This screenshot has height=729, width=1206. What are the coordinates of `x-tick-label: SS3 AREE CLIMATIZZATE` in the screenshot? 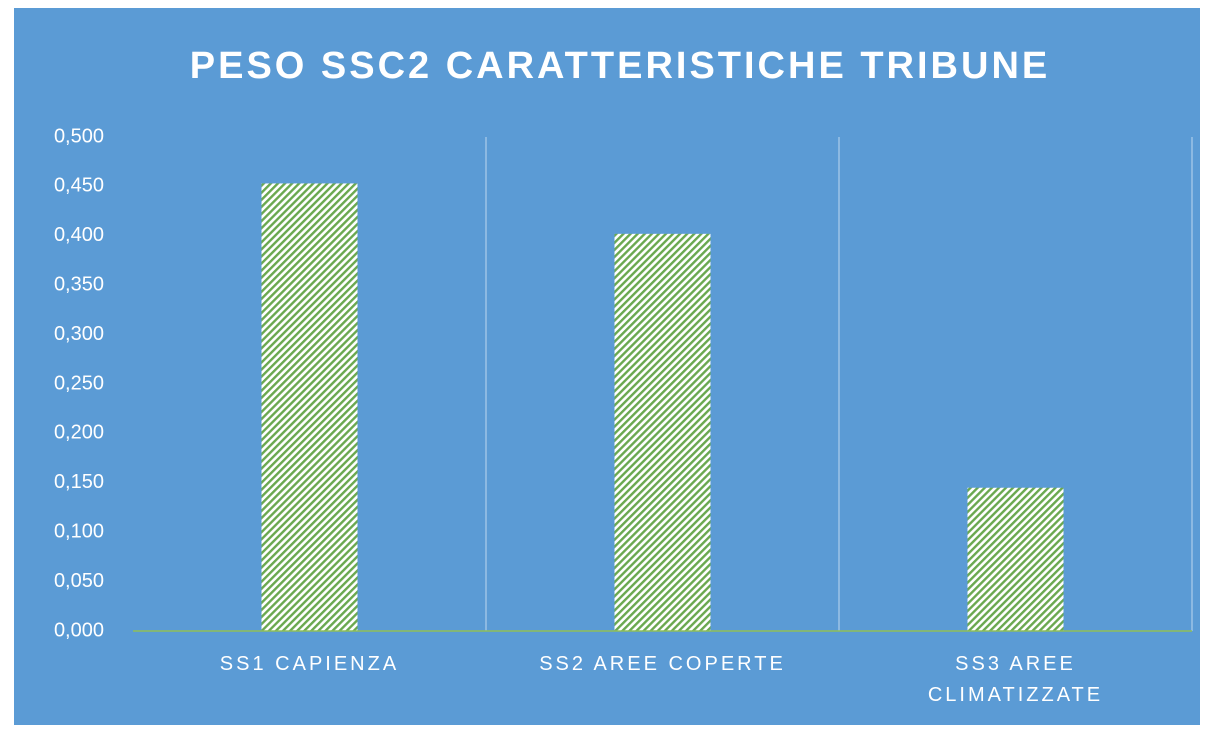 It's located at (1015, 679).